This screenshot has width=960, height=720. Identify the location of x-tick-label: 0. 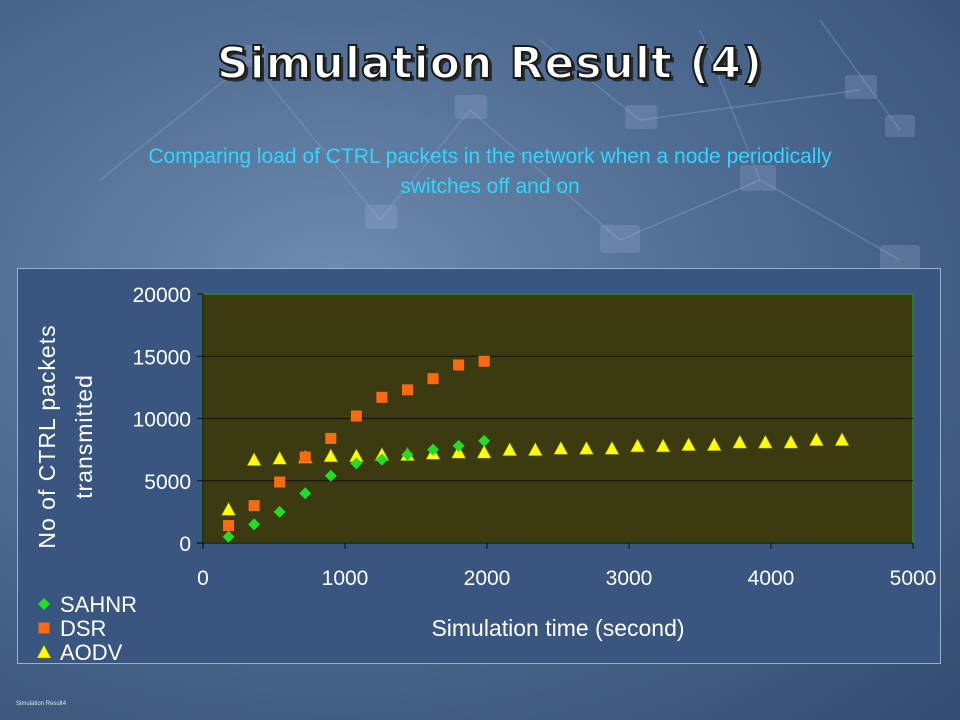
(203, 578).